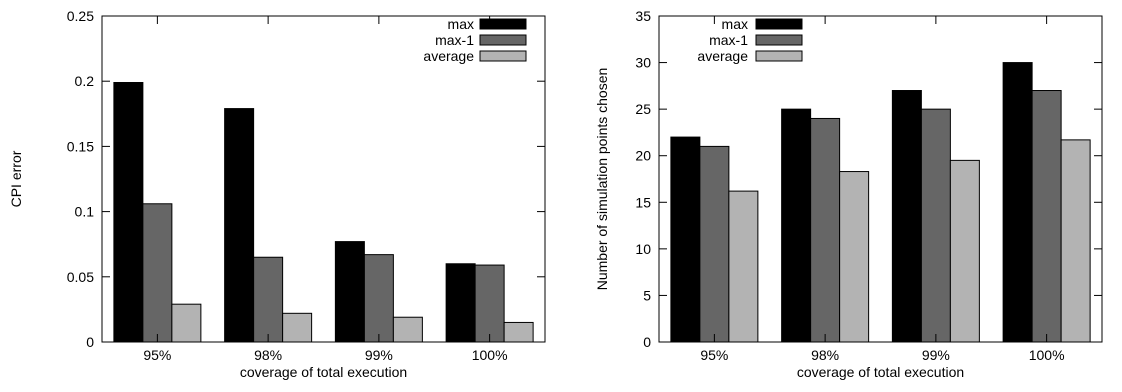 The height and width of the screenshot is (392, 1122). I want to click on y-tick-label: 25, so click(643, 109).